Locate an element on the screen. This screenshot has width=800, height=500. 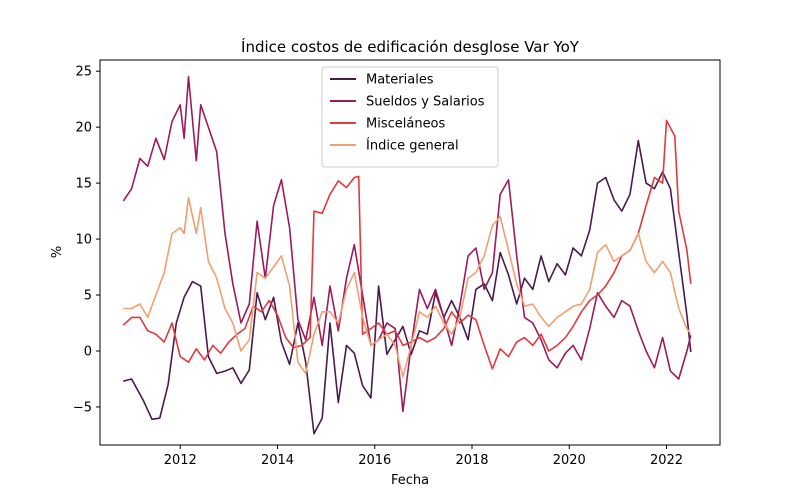
legend-label-0: Materiales is located at coordinates (400, 80).